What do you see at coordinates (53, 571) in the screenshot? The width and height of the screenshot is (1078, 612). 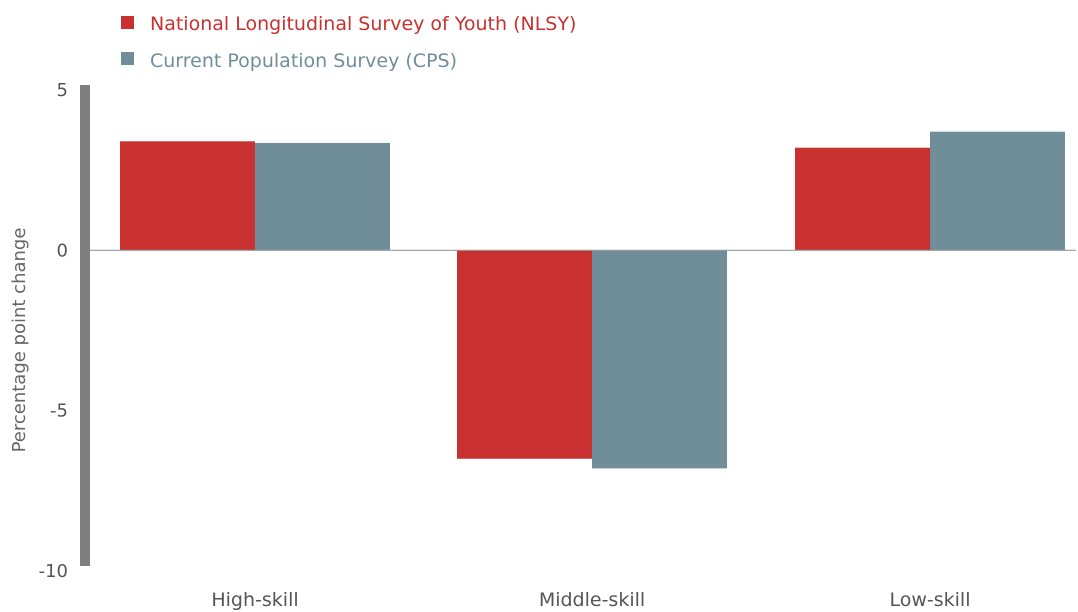 I see `y-tick-label: -10` at bounding box center [53, 571].